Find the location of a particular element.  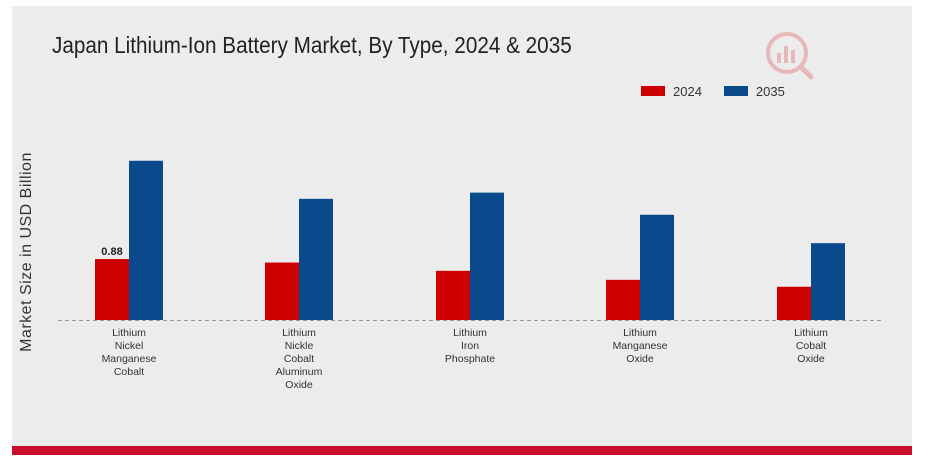

legend-swatch-2024 is located at coordinates (653, 91).